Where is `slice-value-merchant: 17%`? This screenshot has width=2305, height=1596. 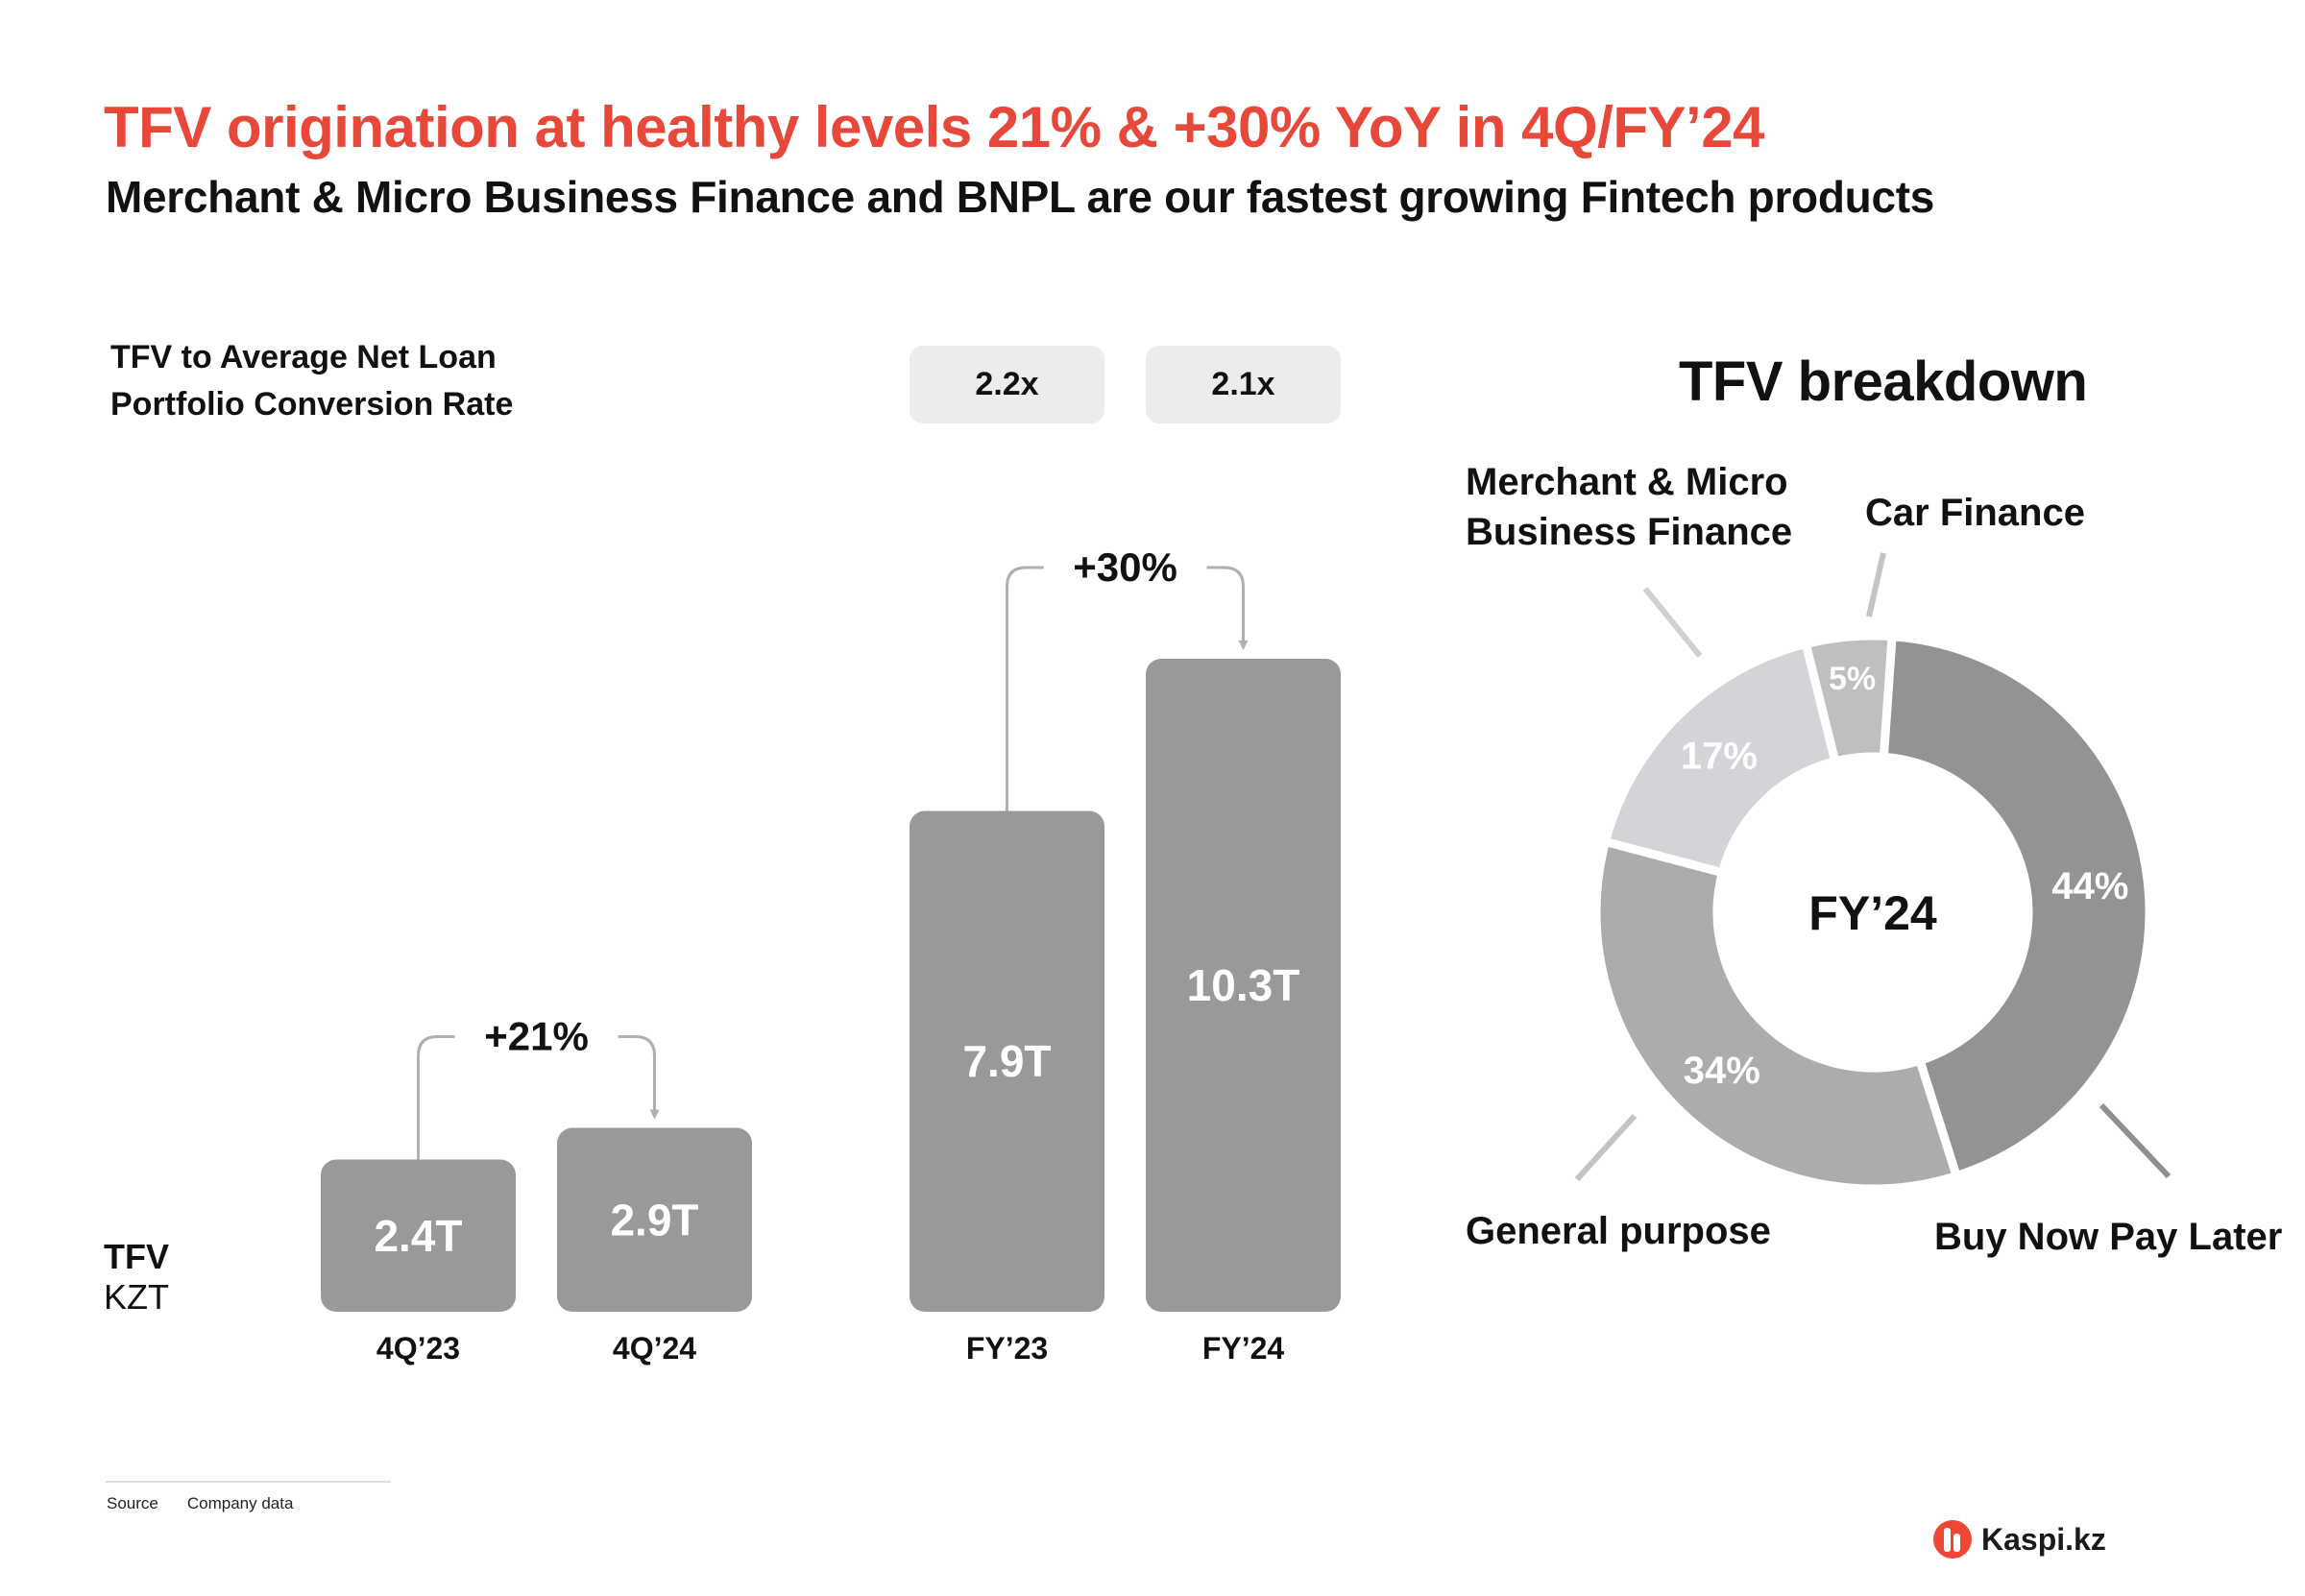 slice-value-merchant: 17% is located at coordinates (1719, 757).